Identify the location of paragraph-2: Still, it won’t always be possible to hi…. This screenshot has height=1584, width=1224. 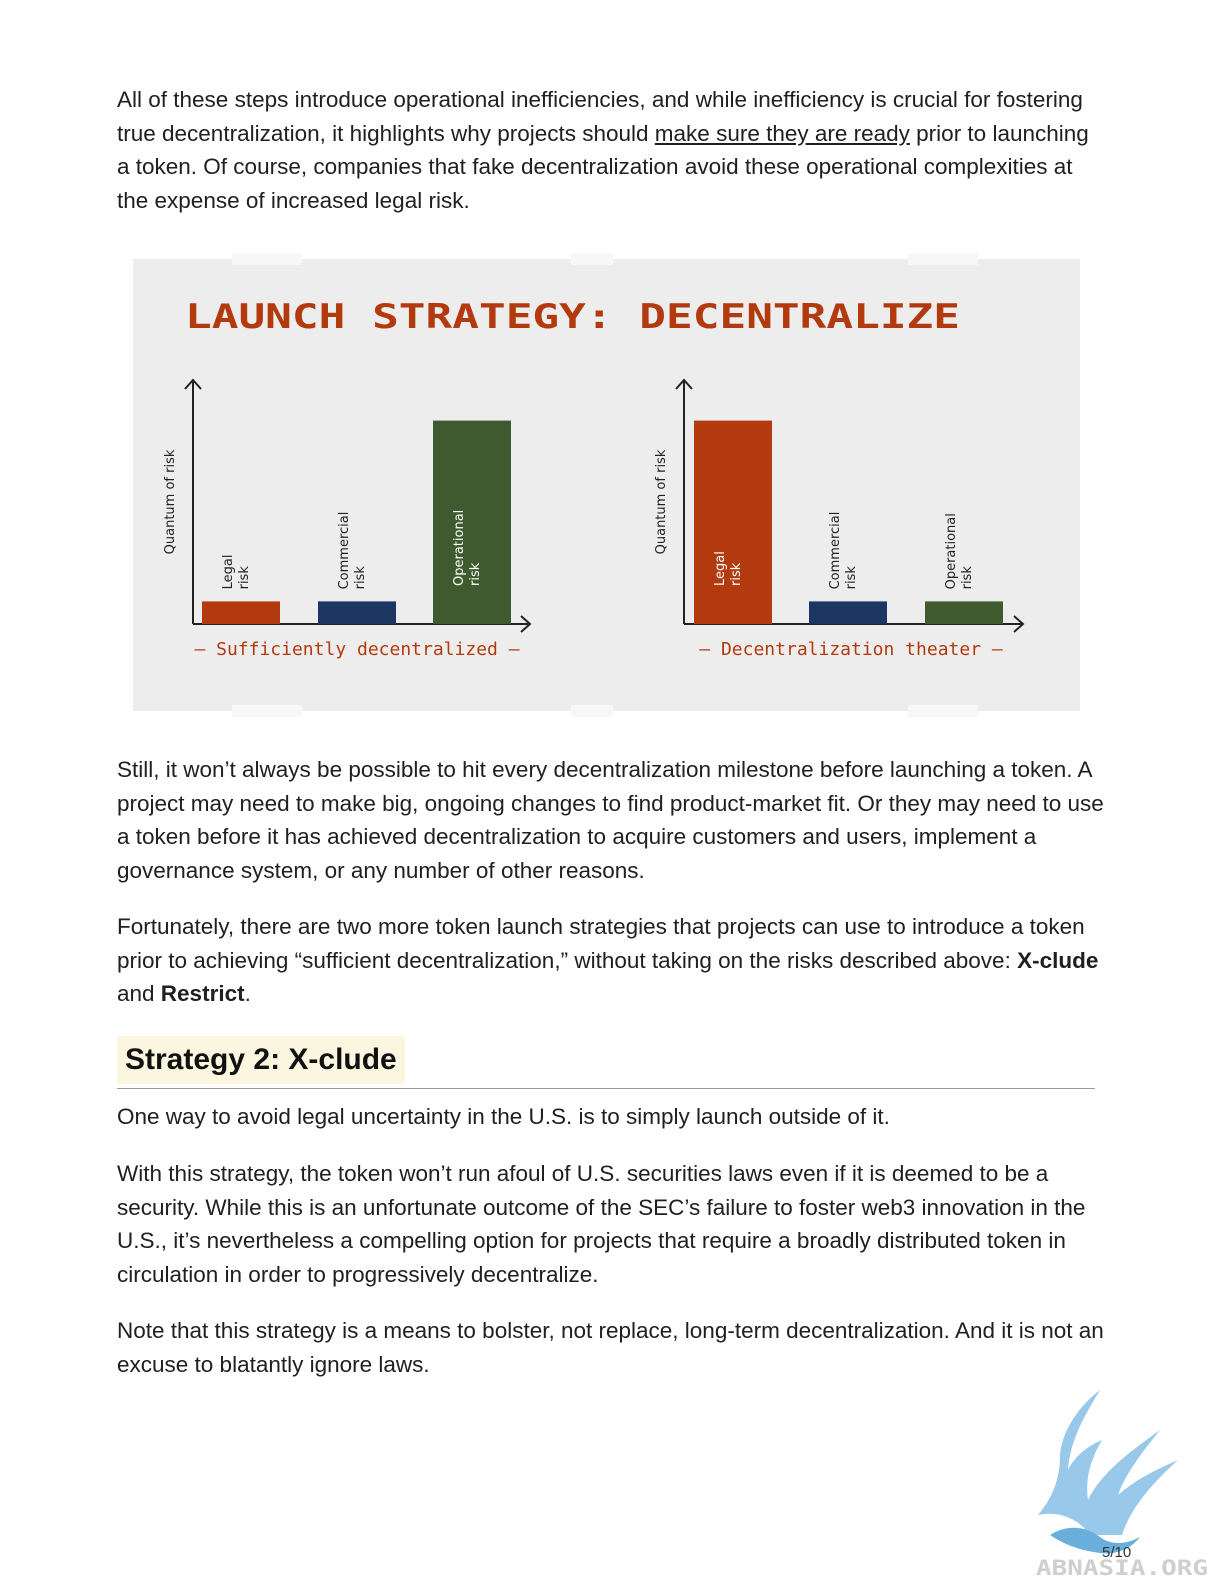
(610, 820).